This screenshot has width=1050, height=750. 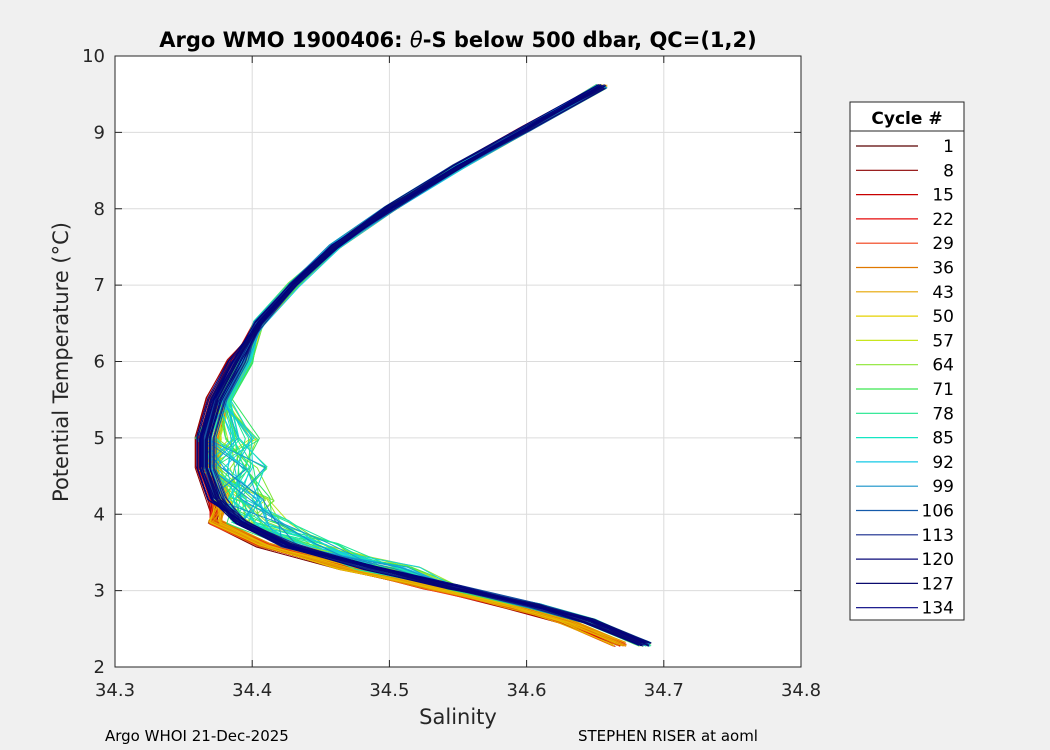 I want to click on legend-title: Cycle #, so click(x=906, y=119).